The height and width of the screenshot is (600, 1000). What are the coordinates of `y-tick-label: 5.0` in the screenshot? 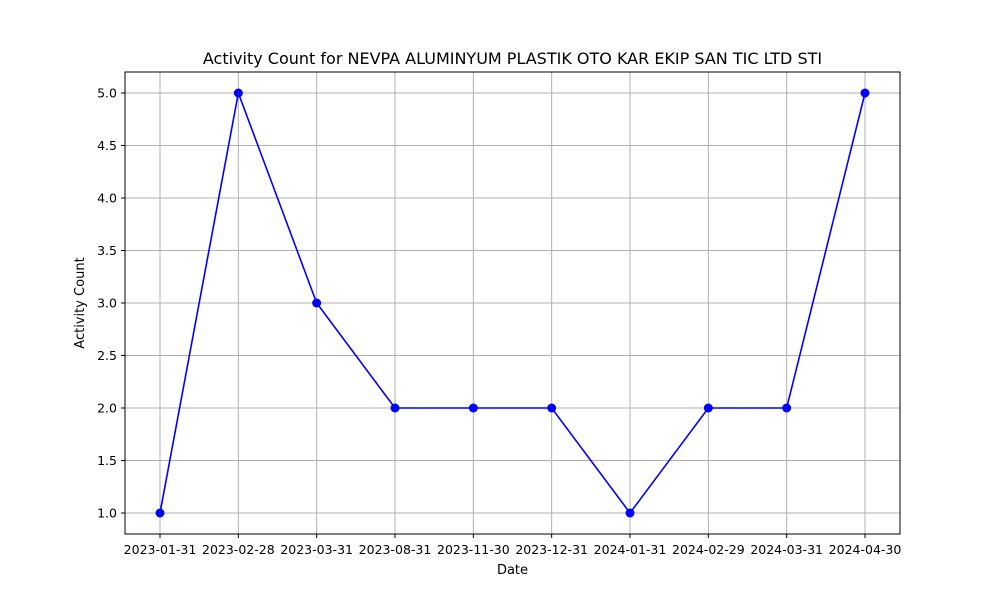 It's located at (107, 93).